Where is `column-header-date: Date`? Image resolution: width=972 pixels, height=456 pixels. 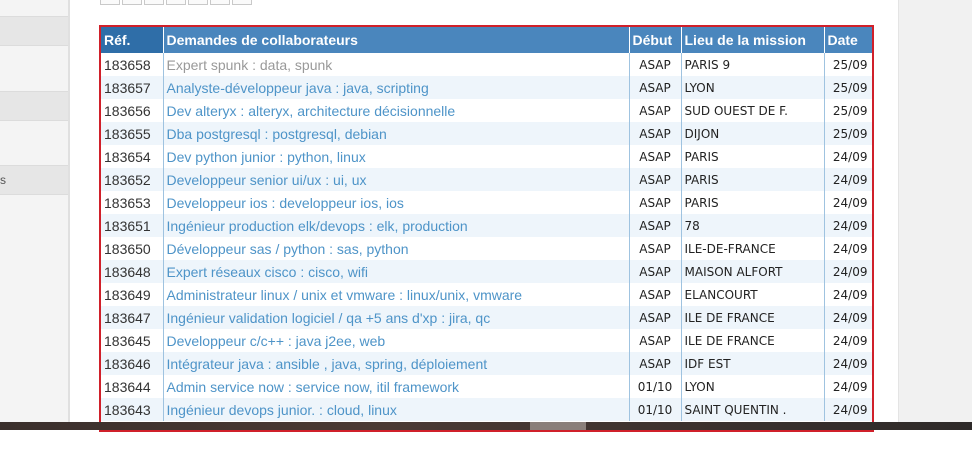 column-header-date: Date is located at coordinates (848, 40).